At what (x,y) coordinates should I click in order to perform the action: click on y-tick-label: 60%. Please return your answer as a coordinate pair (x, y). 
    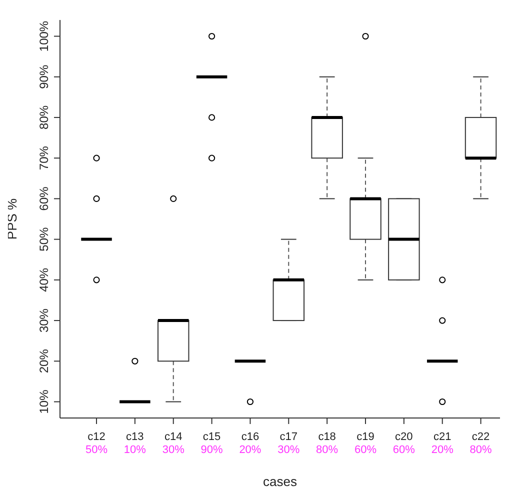
    Looking at the image, I should click on (44, 198).